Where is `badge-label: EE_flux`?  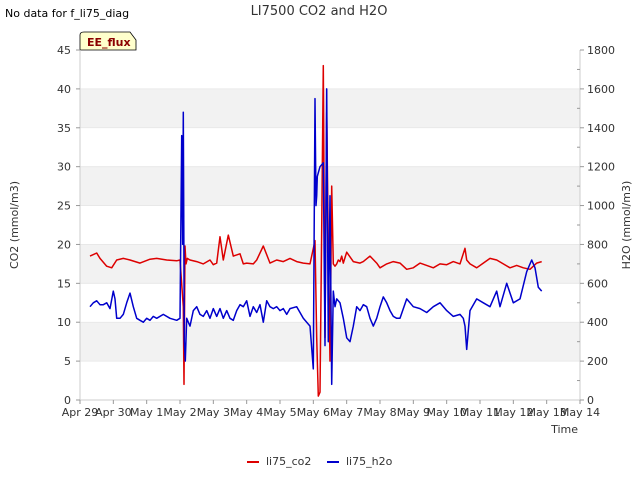
badge-label: EE_flux is located at coordinates (109, 42).